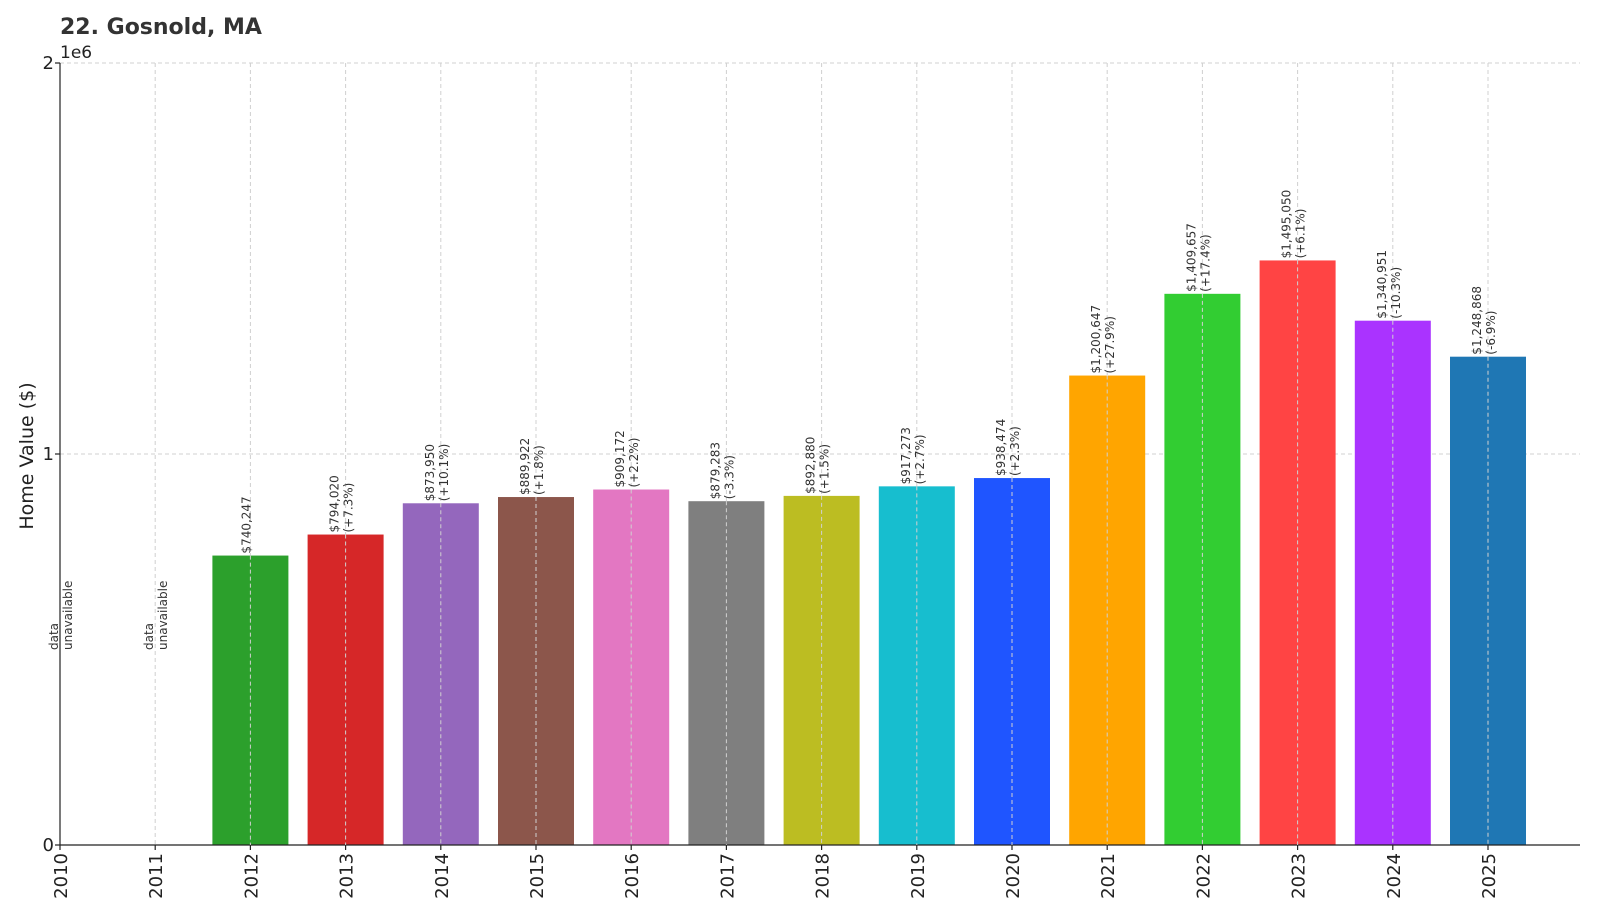  What do you see at coordinates (918, 876) in the screenshot?
I see `x-tick-label: 2019` at bounding box center [918, 876].